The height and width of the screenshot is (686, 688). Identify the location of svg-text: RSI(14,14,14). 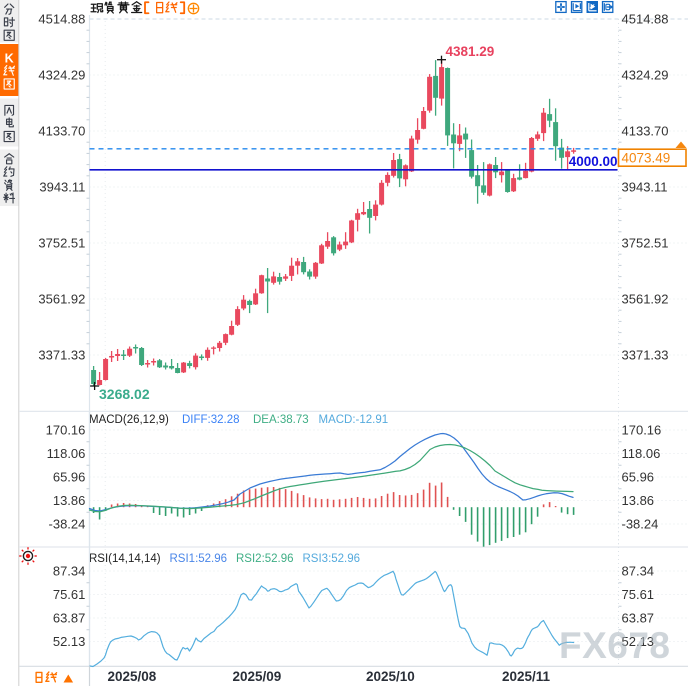
(125, 559).